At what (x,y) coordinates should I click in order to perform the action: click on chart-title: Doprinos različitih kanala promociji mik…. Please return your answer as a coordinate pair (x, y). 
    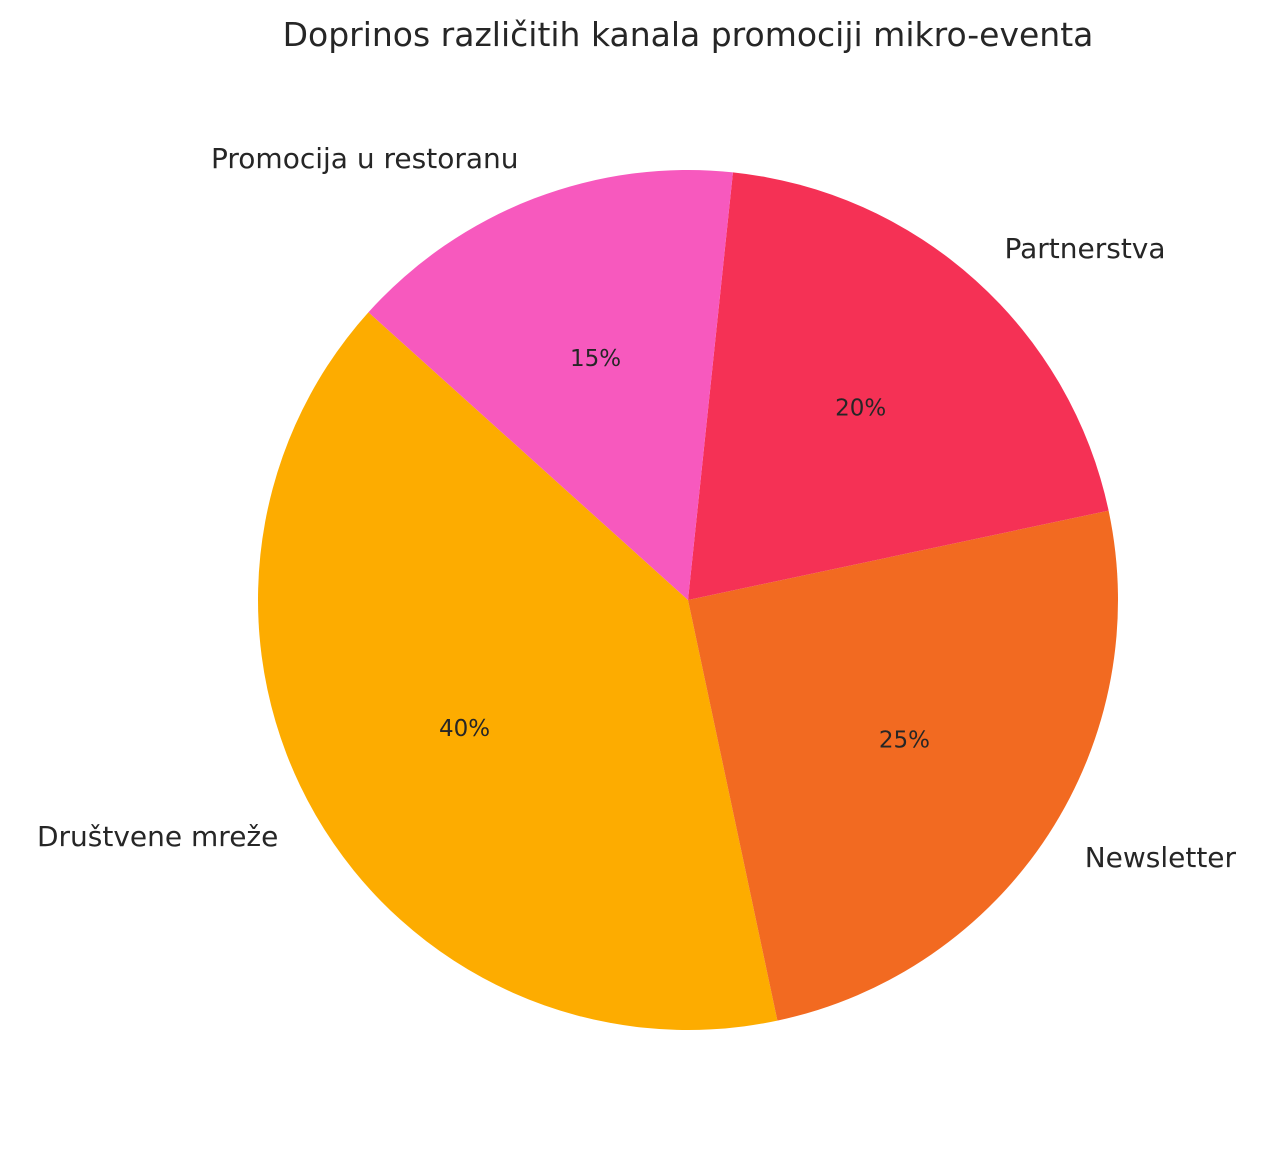
    Looking at the image, I should click on (688, 34).